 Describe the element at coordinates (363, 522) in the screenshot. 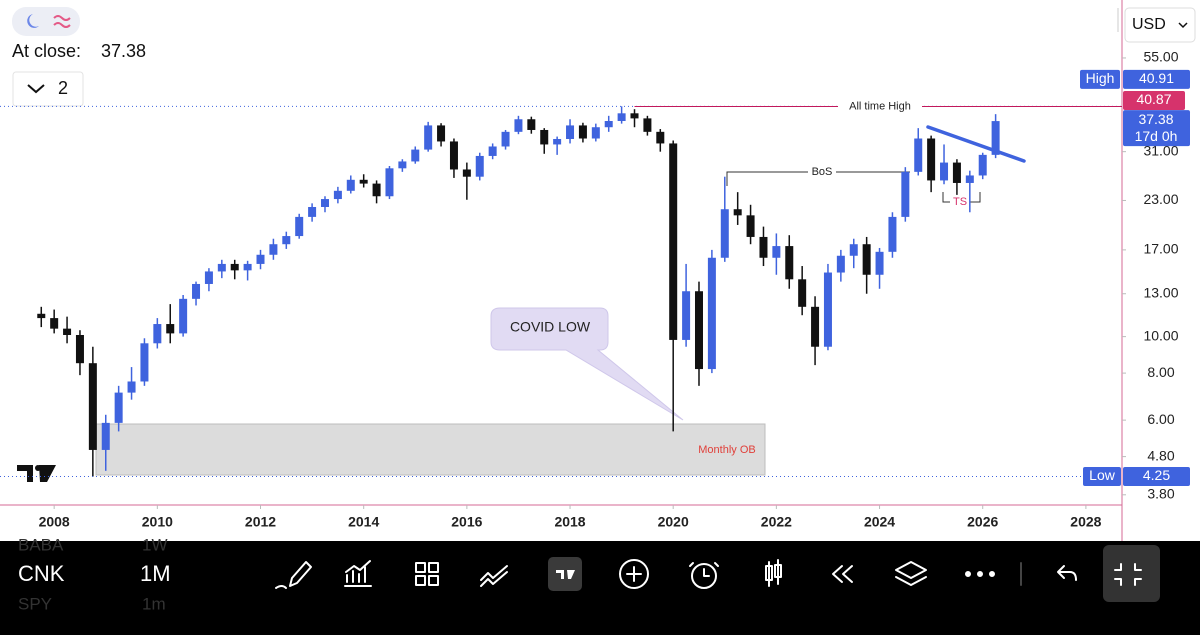

I see `x-tick-label: 2014` at that location.